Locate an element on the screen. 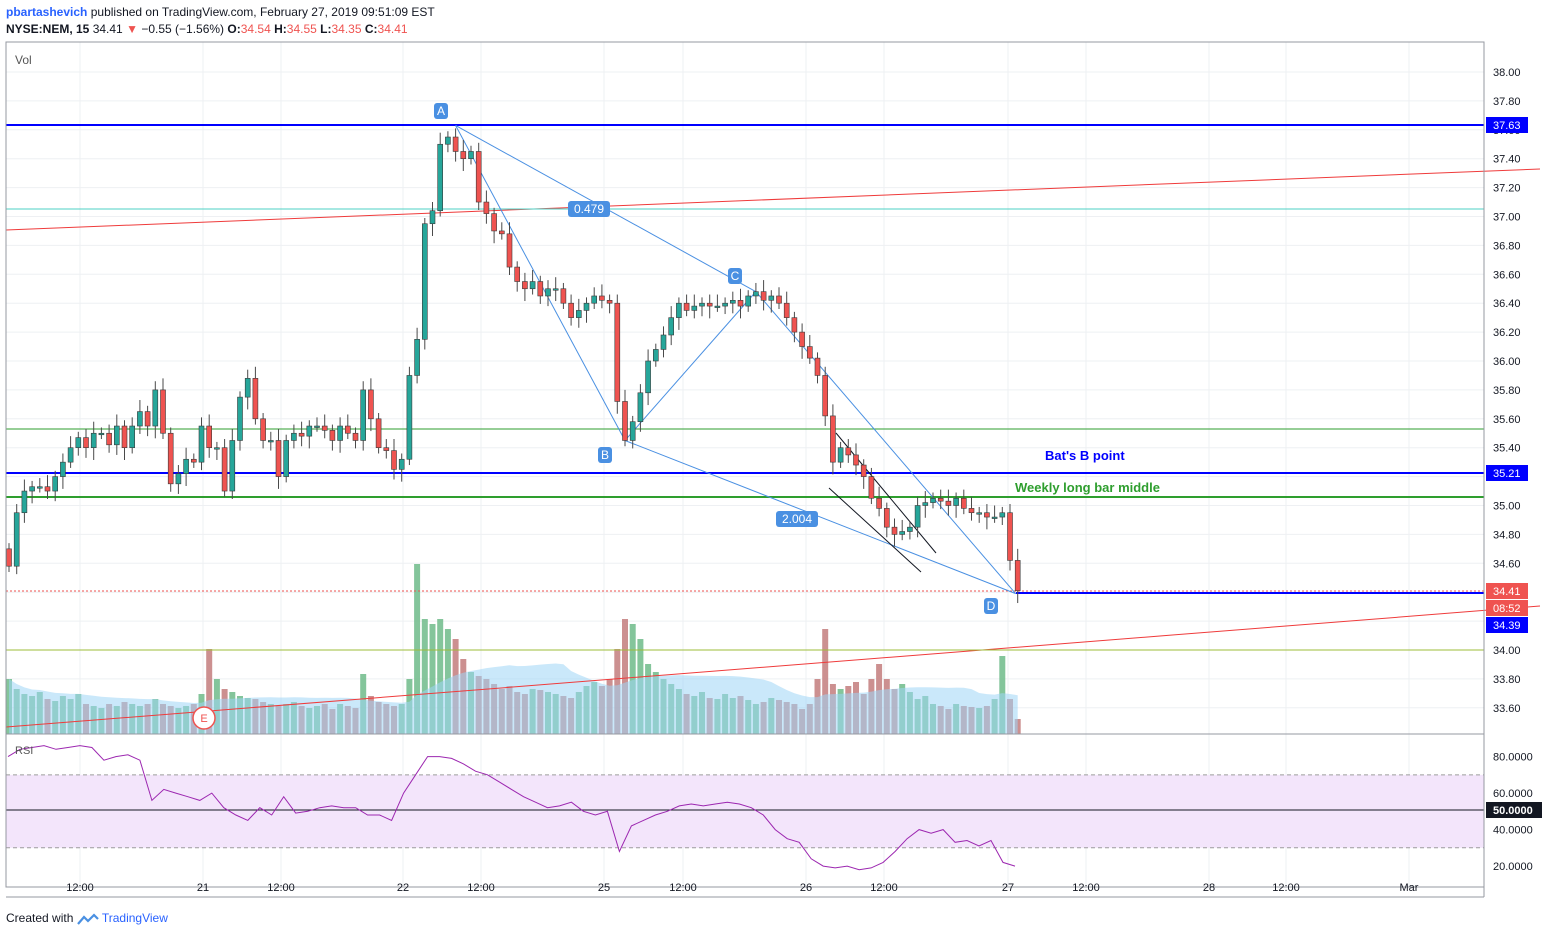 Image resolution: width=1548 pixels, height=937 pixels. time-tick-label: 28 is located at coordinates (1209, 888).